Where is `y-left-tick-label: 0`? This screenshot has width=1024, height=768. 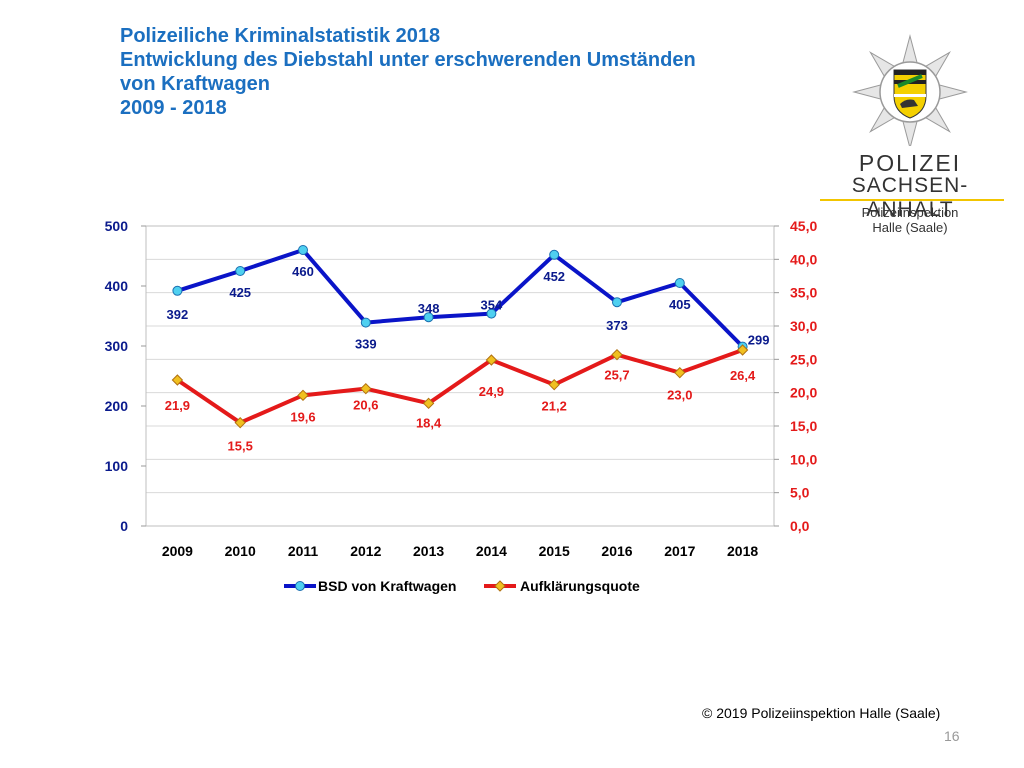
y-left-tick-label: 0 is located at coordinates (124, 526).